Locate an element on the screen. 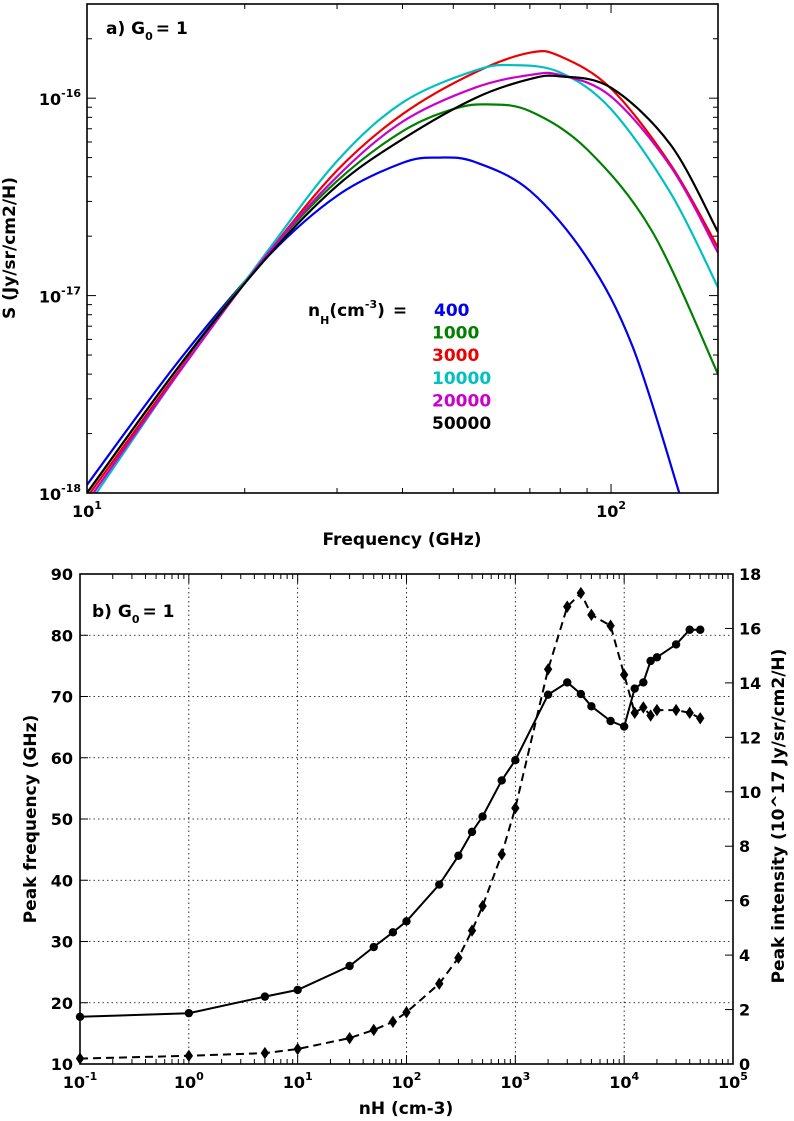 The image size is (794, 1121). b-ytick-label-right: 10 is located at coordinates (750, 792).